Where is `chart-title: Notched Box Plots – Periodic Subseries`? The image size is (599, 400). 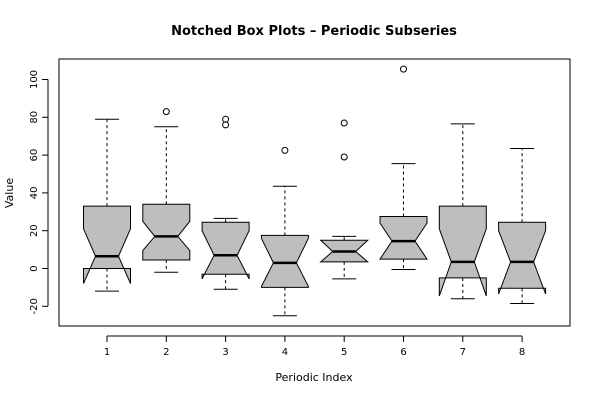 chart-title: Notched Box Plots – Periodic Subseries is located at coordinates (314, 31).